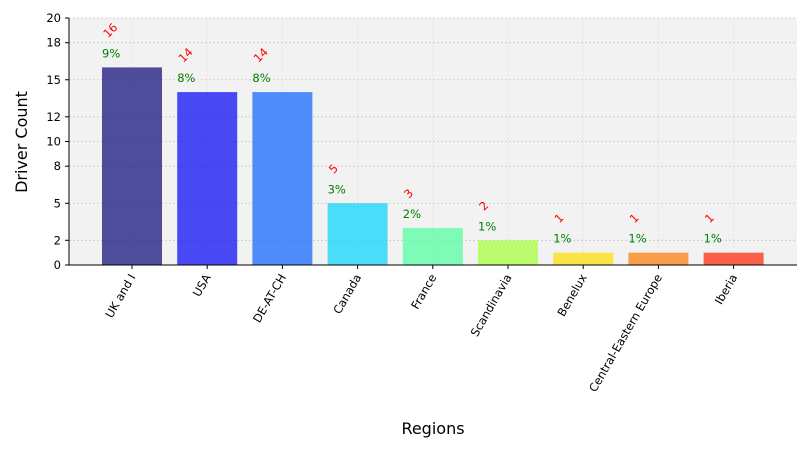  Describe the element at coordinates (53, 18) in the screenshot. I see `y-tick-label: 20` at that location.